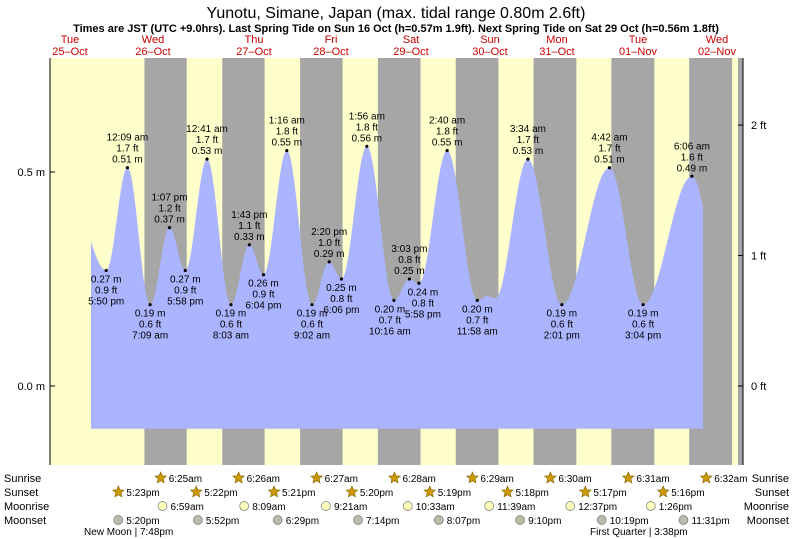 The width and height of the screenshot is (793, 539). What do you see at coordinates (329, 232) in the screenshot?
I see `high-tide-time: 2:20 pm` at bounding box center [329, 232].